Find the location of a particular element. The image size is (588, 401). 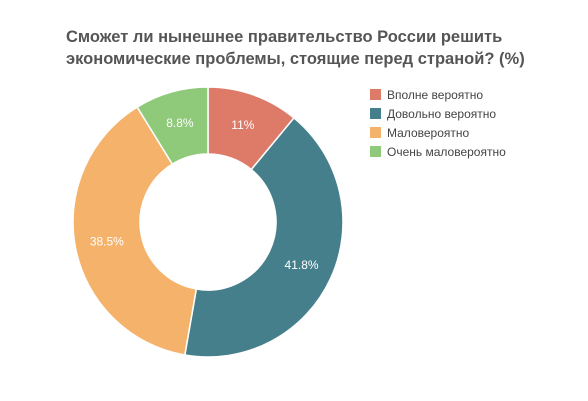

legend-label: Маловероятно is located at coordinates (428, 132).